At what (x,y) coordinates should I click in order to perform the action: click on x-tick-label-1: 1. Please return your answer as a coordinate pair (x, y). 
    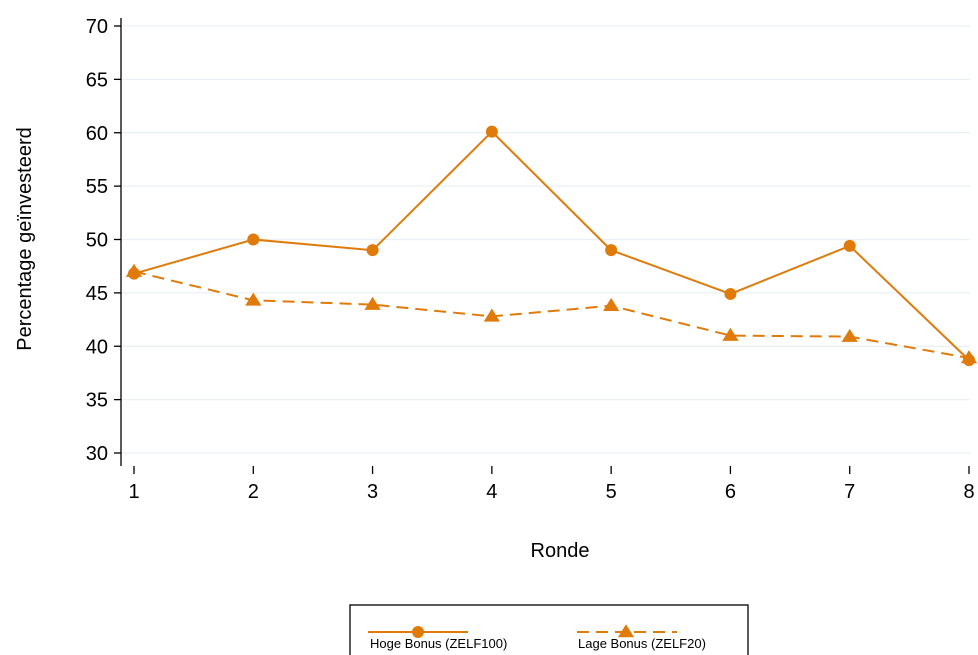
    Looking at the image, I should click on (133, 492).